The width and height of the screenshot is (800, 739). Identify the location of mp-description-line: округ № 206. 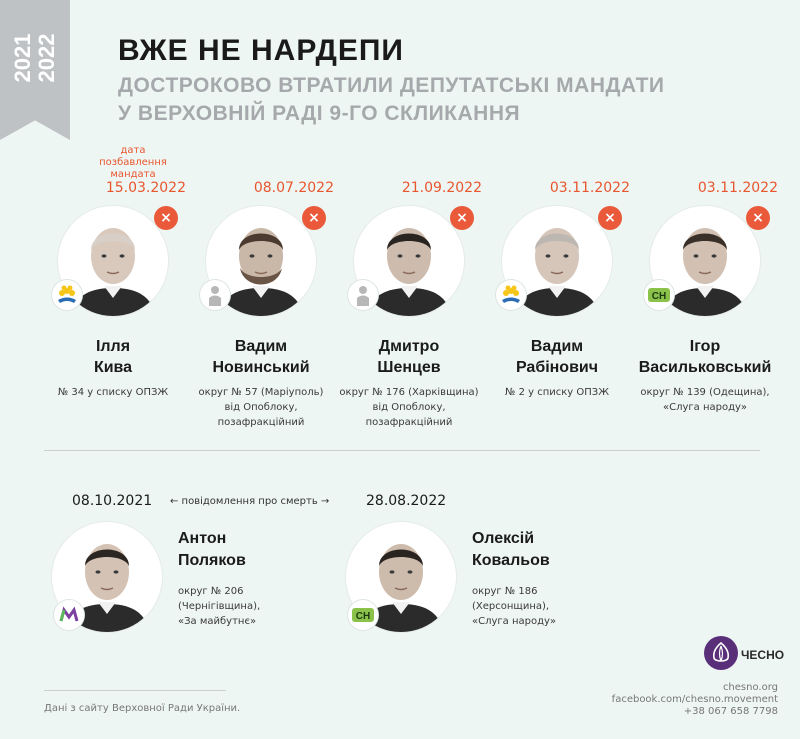
(211, 591).